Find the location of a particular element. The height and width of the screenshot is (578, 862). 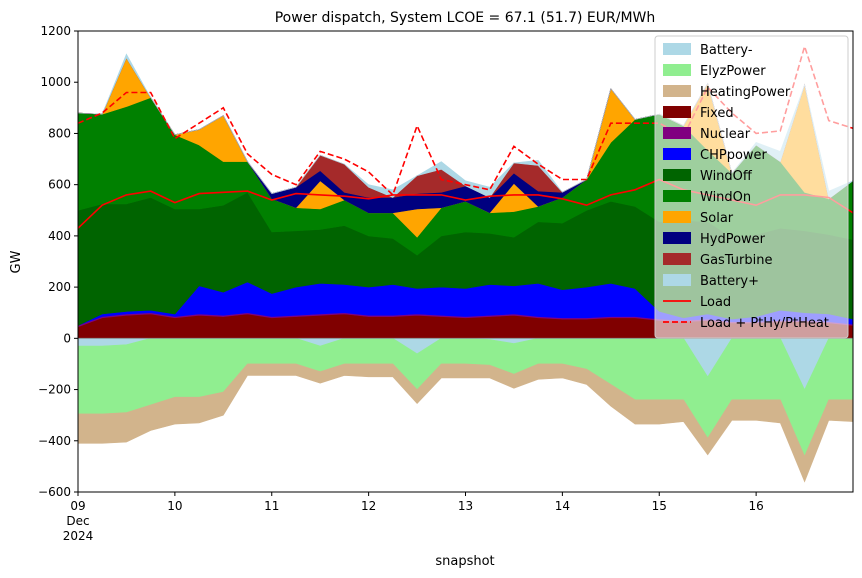

legend-item-battery: Battery+ is located at coordinates (711, 281).